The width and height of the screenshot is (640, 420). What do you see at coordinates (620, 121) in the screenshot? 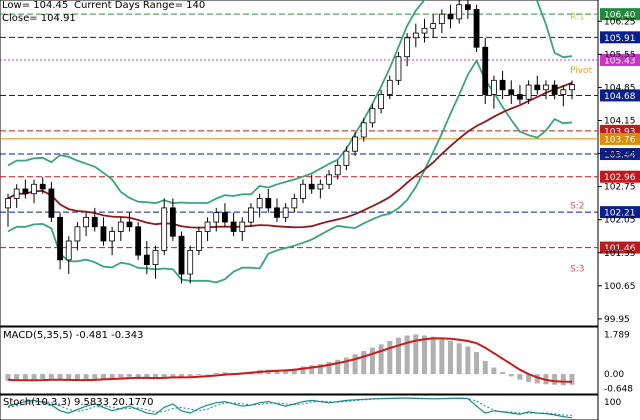
I see `axis-tick-label: 104.15` at bounding box center [620, 121].